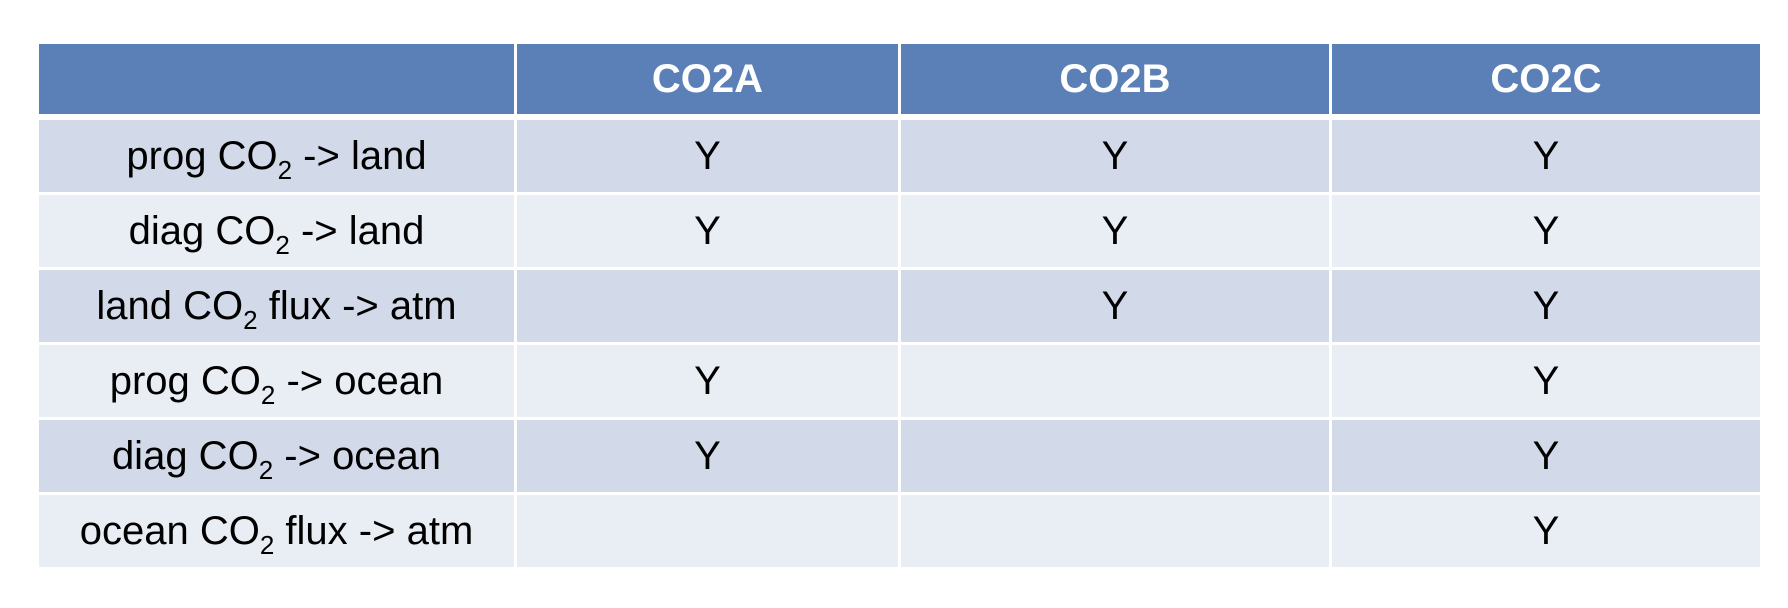 The height and width of the screenshot is (608, 1788). Describe the element at coordinates (169, 530) in the screenshot. I see `row-label-text: ocean CO` at that location.